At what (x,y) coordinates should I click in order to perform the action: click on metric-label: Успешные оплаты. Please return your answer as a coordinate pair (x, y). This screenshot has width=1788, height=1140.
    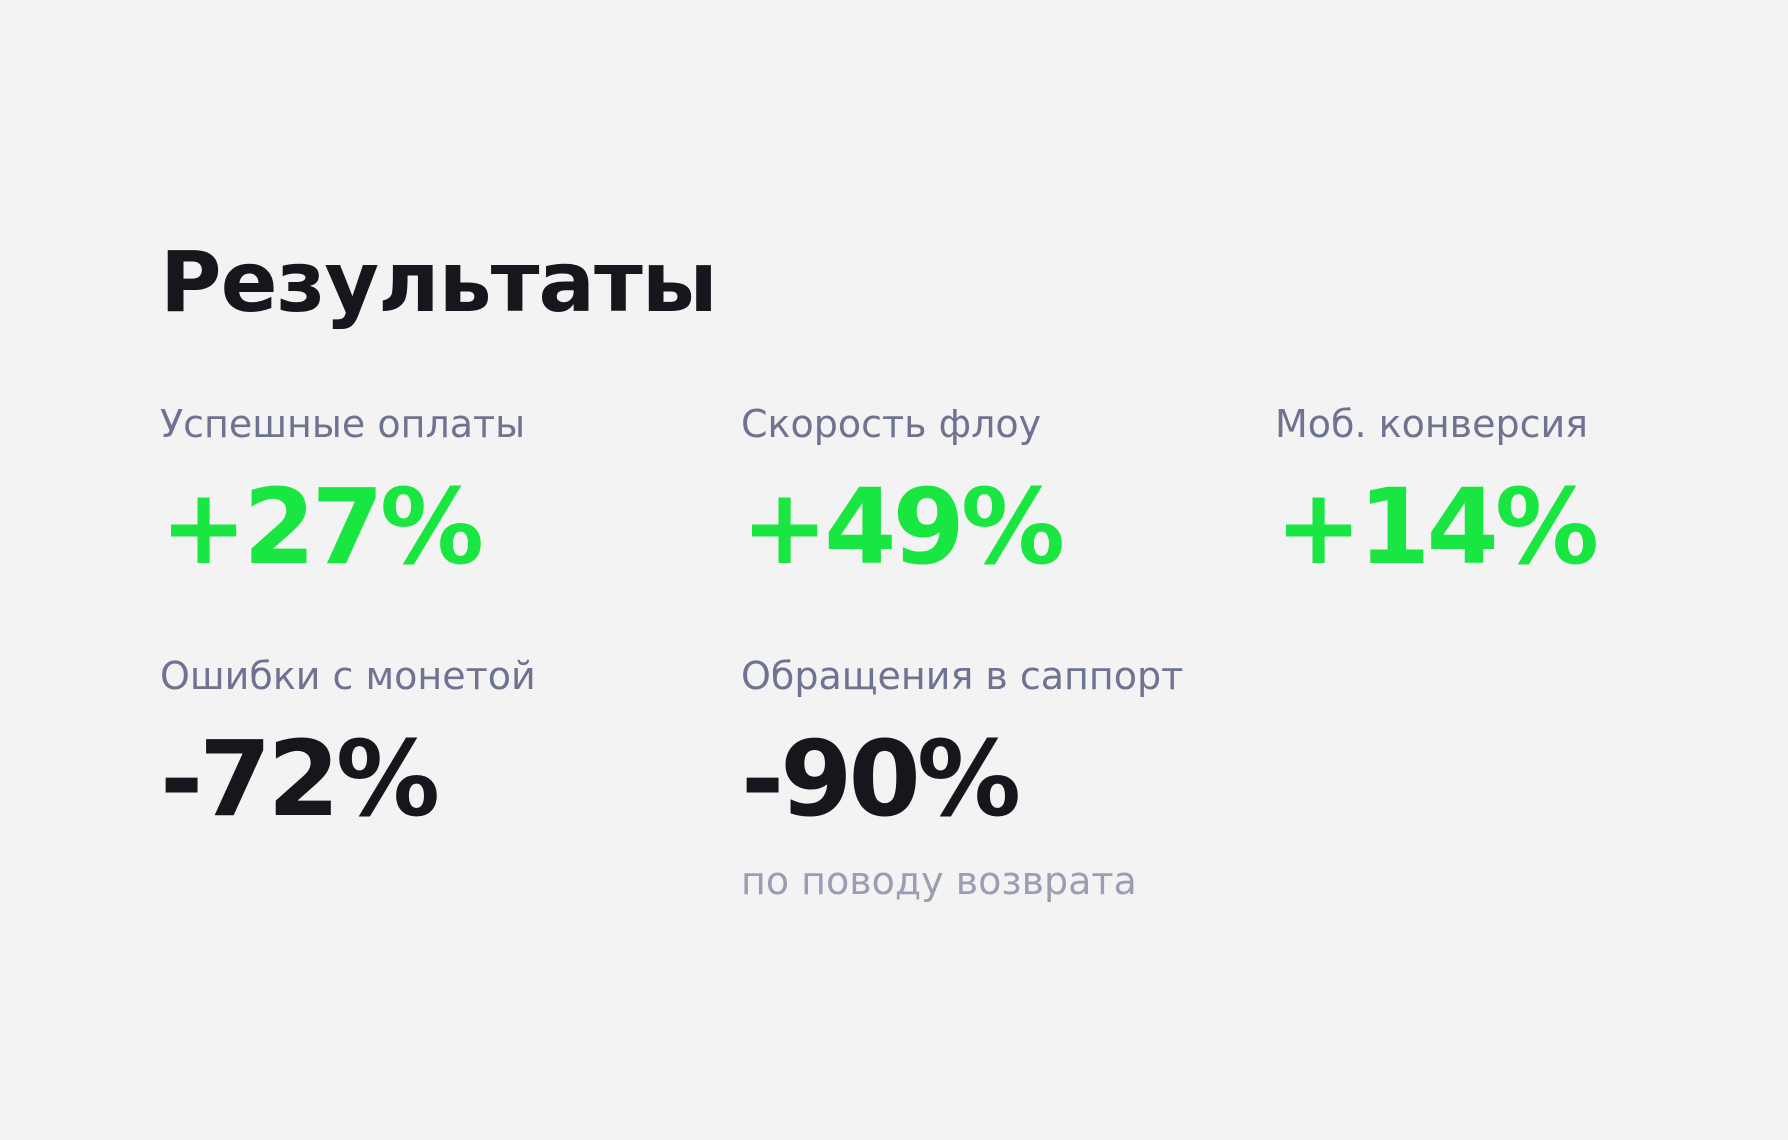
    Looking at the image, I should click on (343, 424).